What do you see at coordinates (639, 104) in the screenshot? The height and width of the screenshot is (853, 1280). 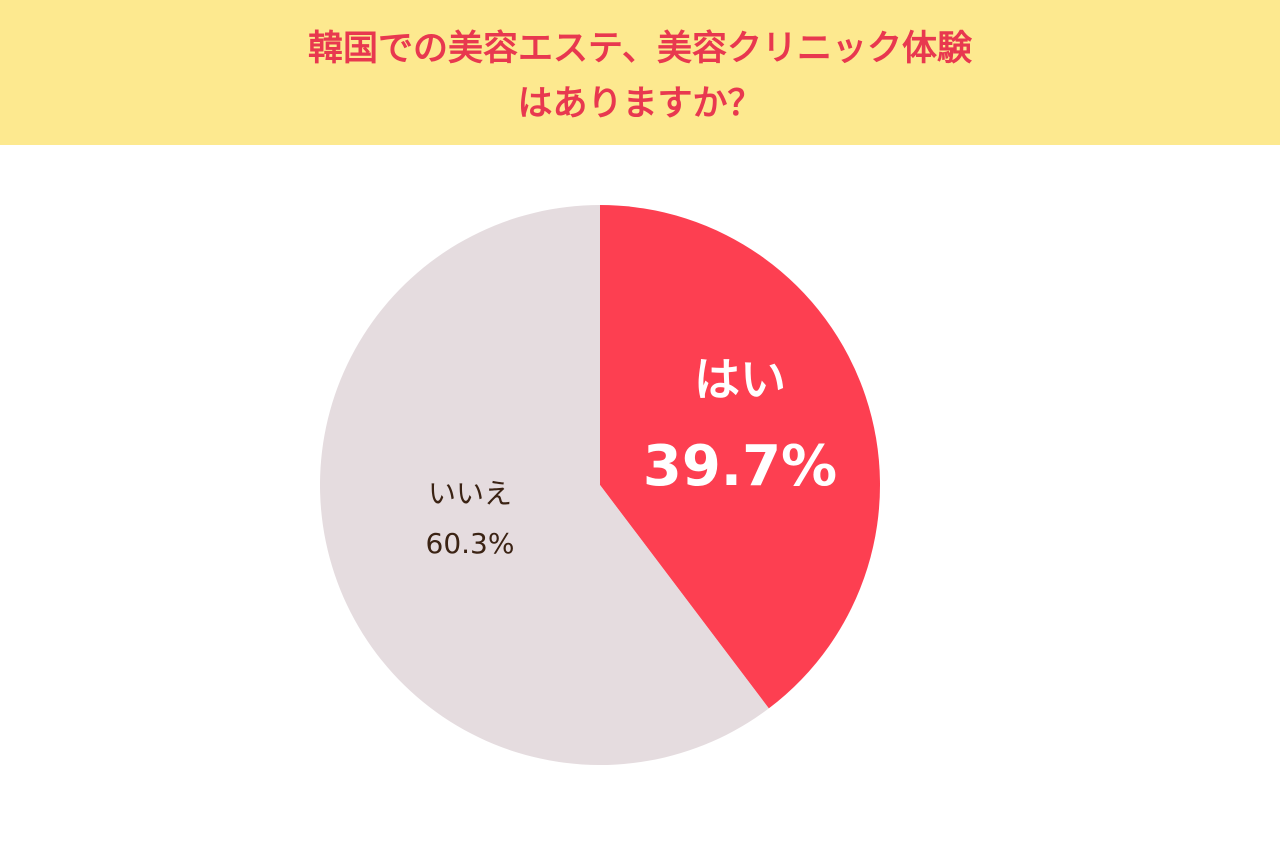 I see `chart-title: はありますか？` at bounding box center [639, 104].